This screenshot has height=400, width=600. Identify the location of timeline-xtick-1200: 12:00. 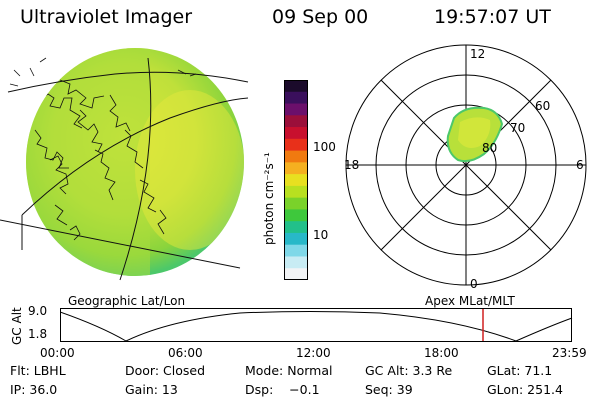
(313, 353).